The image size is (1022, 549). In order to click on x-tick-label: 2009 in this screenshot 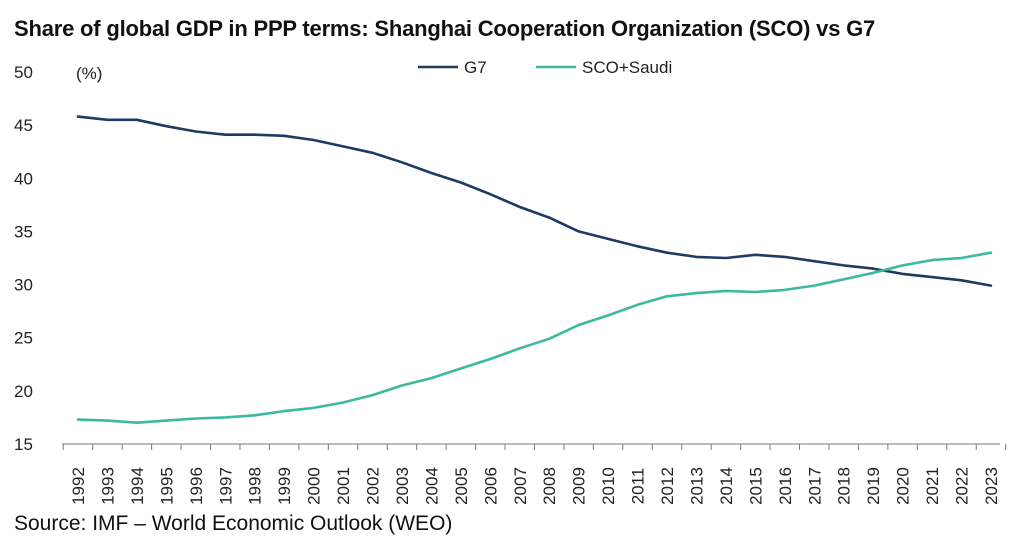, I will do `click(579, 486)`.